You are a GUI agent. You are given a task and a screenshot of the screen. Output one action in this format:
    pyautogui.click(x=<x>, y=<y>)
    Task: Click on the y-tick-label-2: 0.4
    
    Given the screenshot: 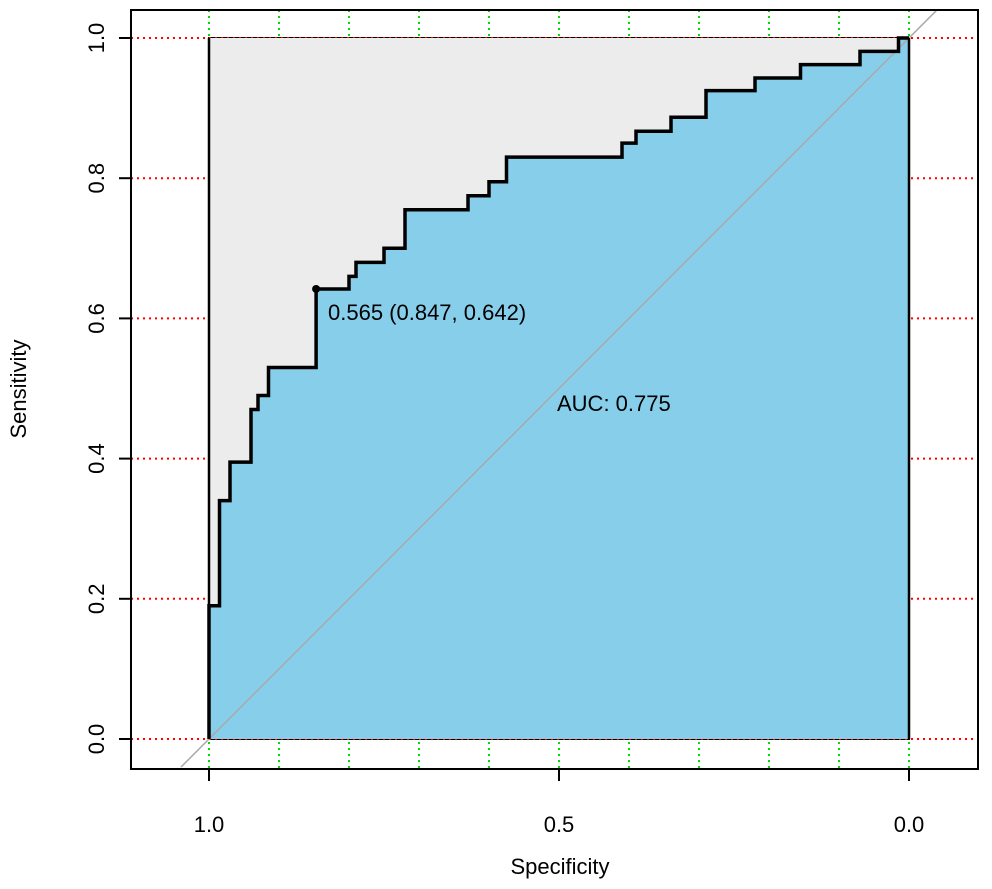 What is the action you would take?
    pyautogui.click(x=96, y=458)
    